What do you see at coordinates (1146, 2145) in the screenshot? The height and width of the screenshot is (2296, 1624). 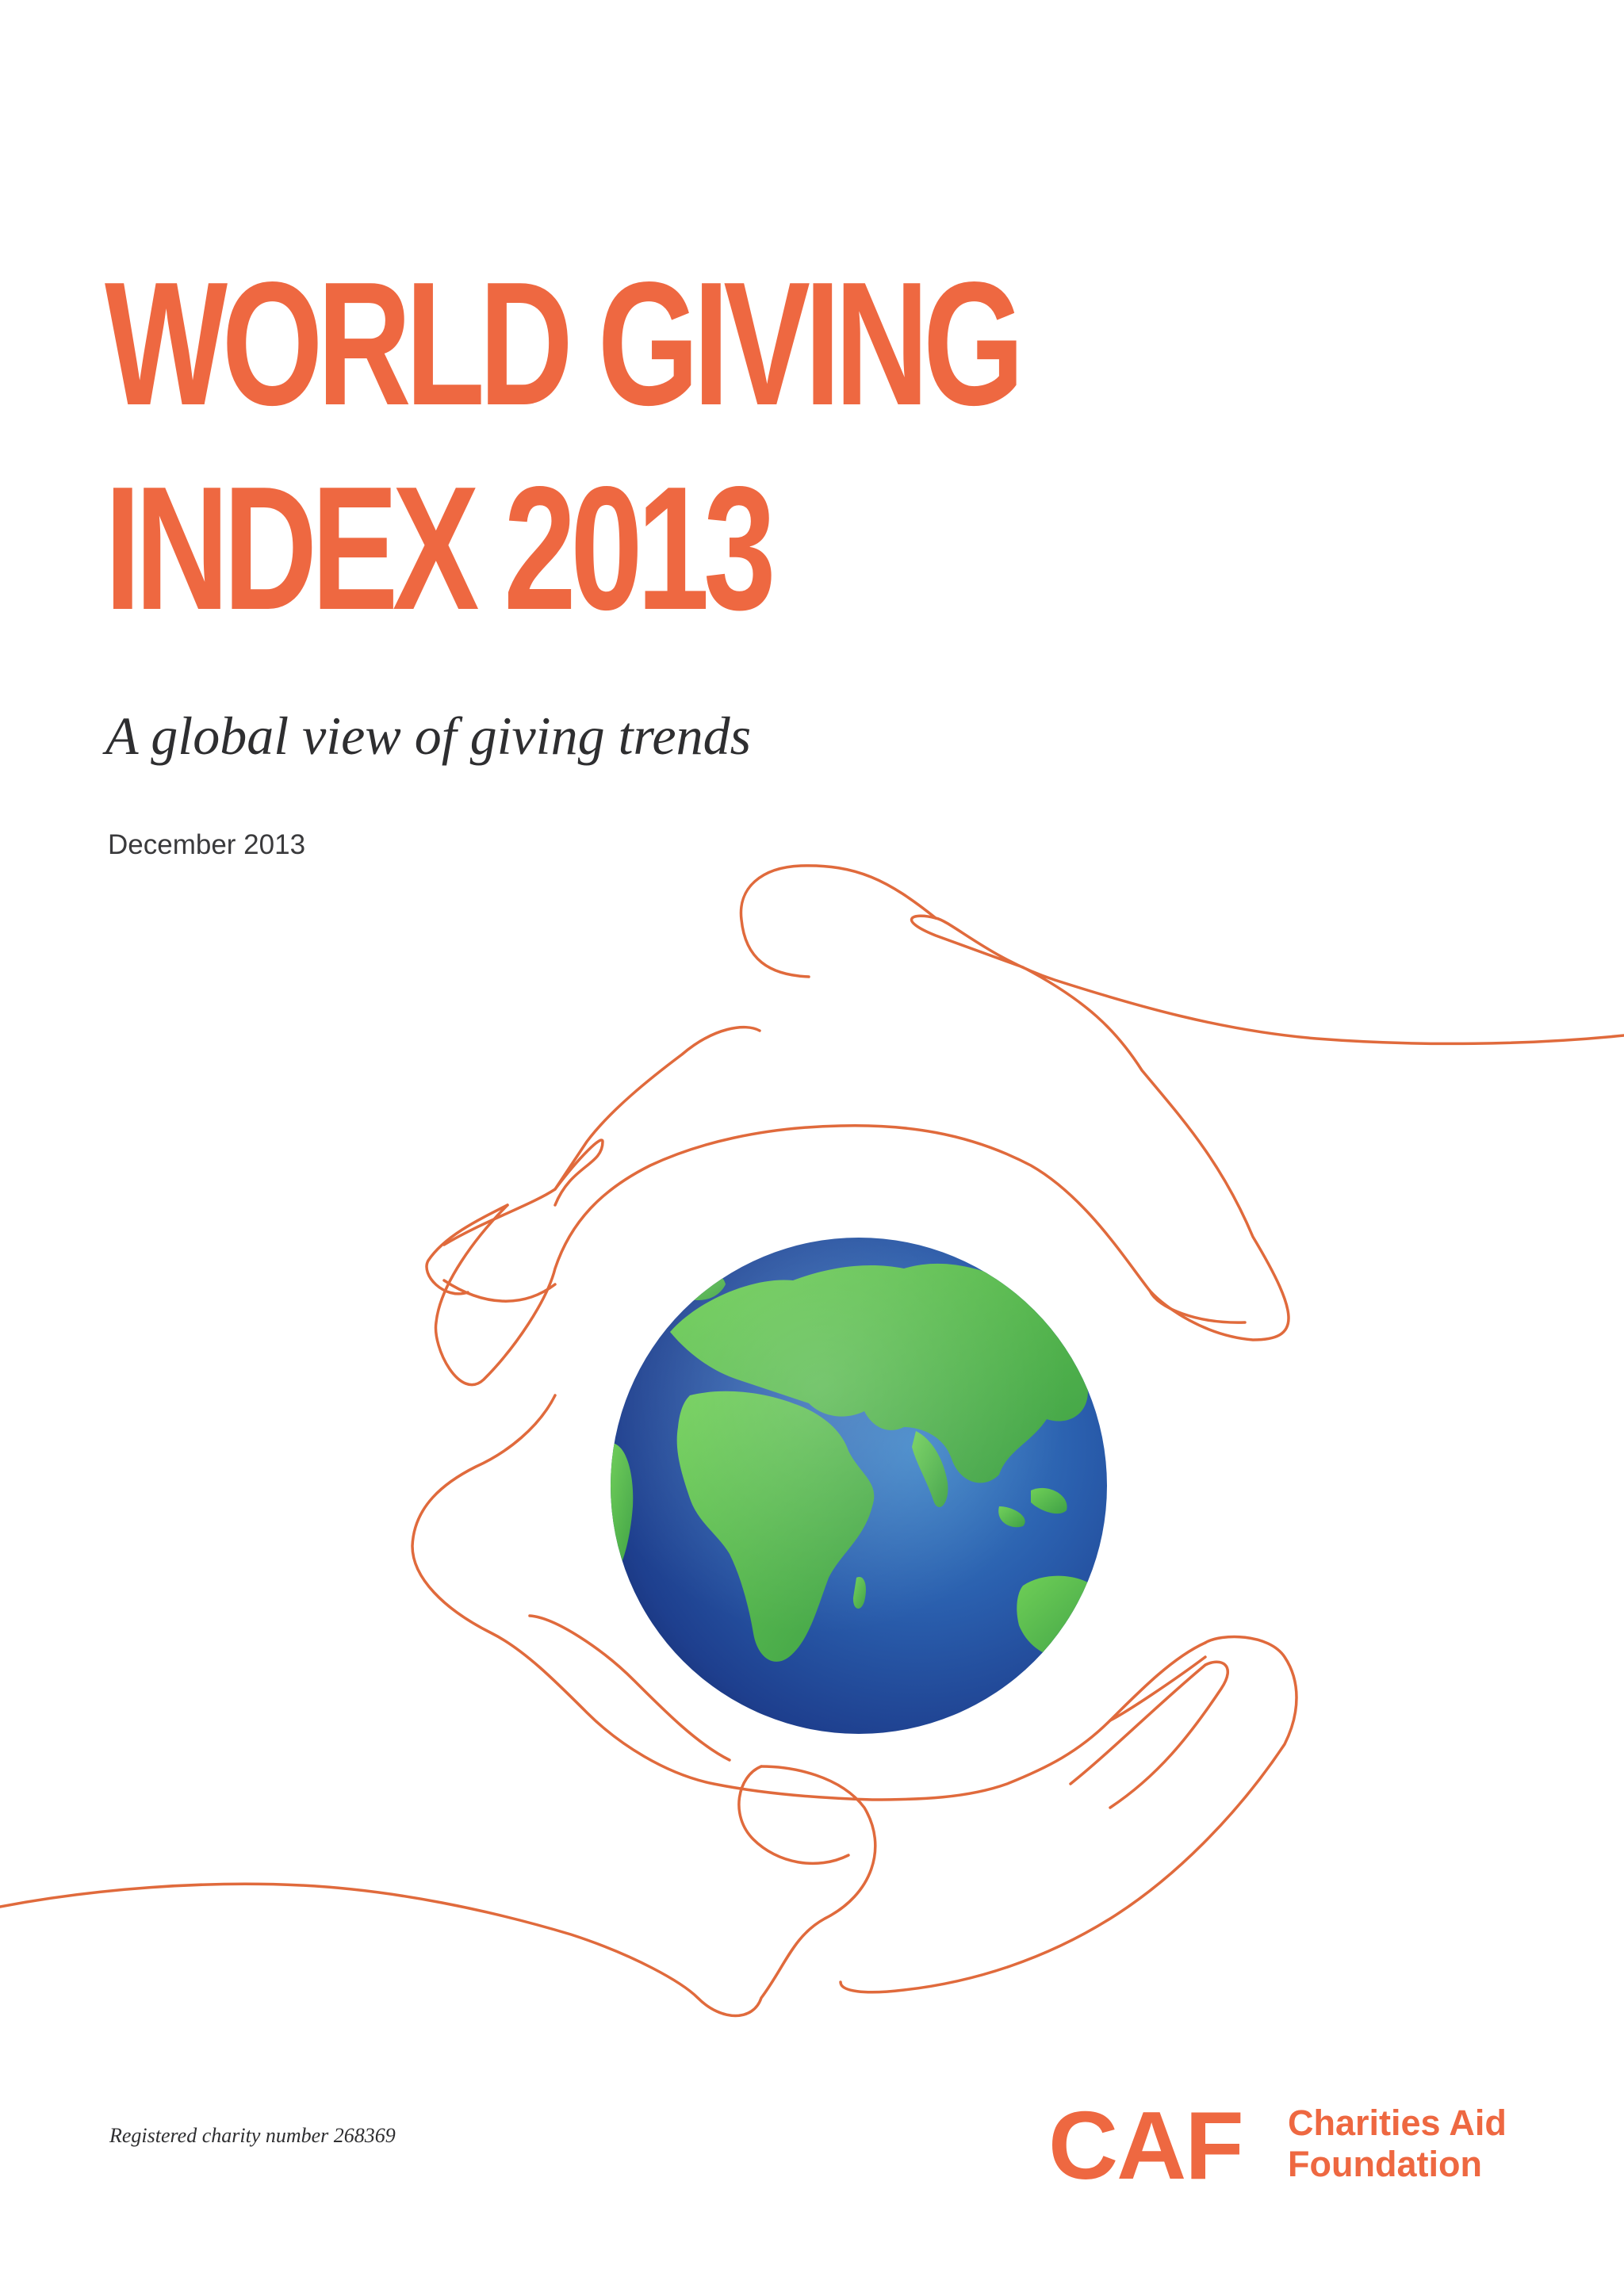 I see `caf-logo-mark: CAF` at bounding box center [1146, 2145].